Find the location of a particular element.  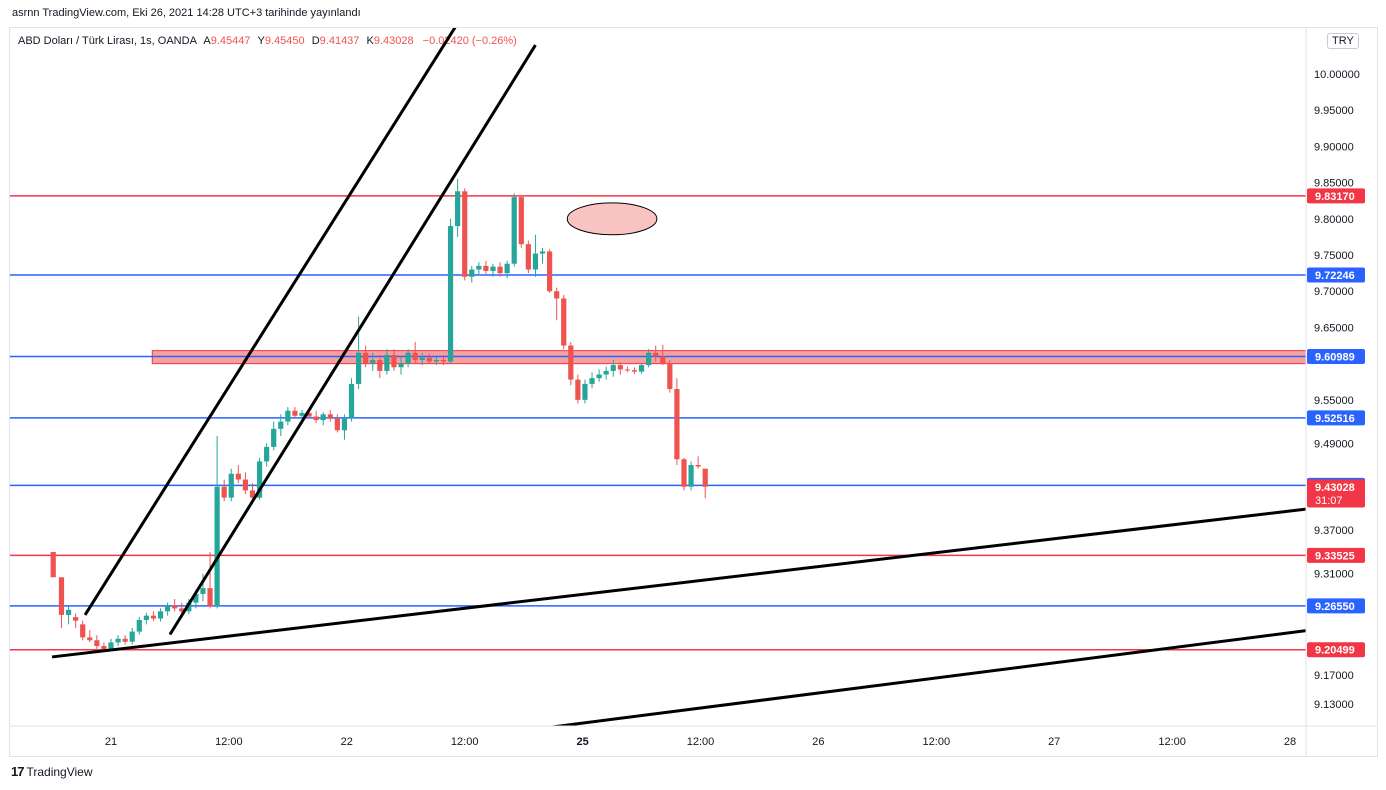

price-badge-label: 9.43028 is located at coordinates (1335, 488).